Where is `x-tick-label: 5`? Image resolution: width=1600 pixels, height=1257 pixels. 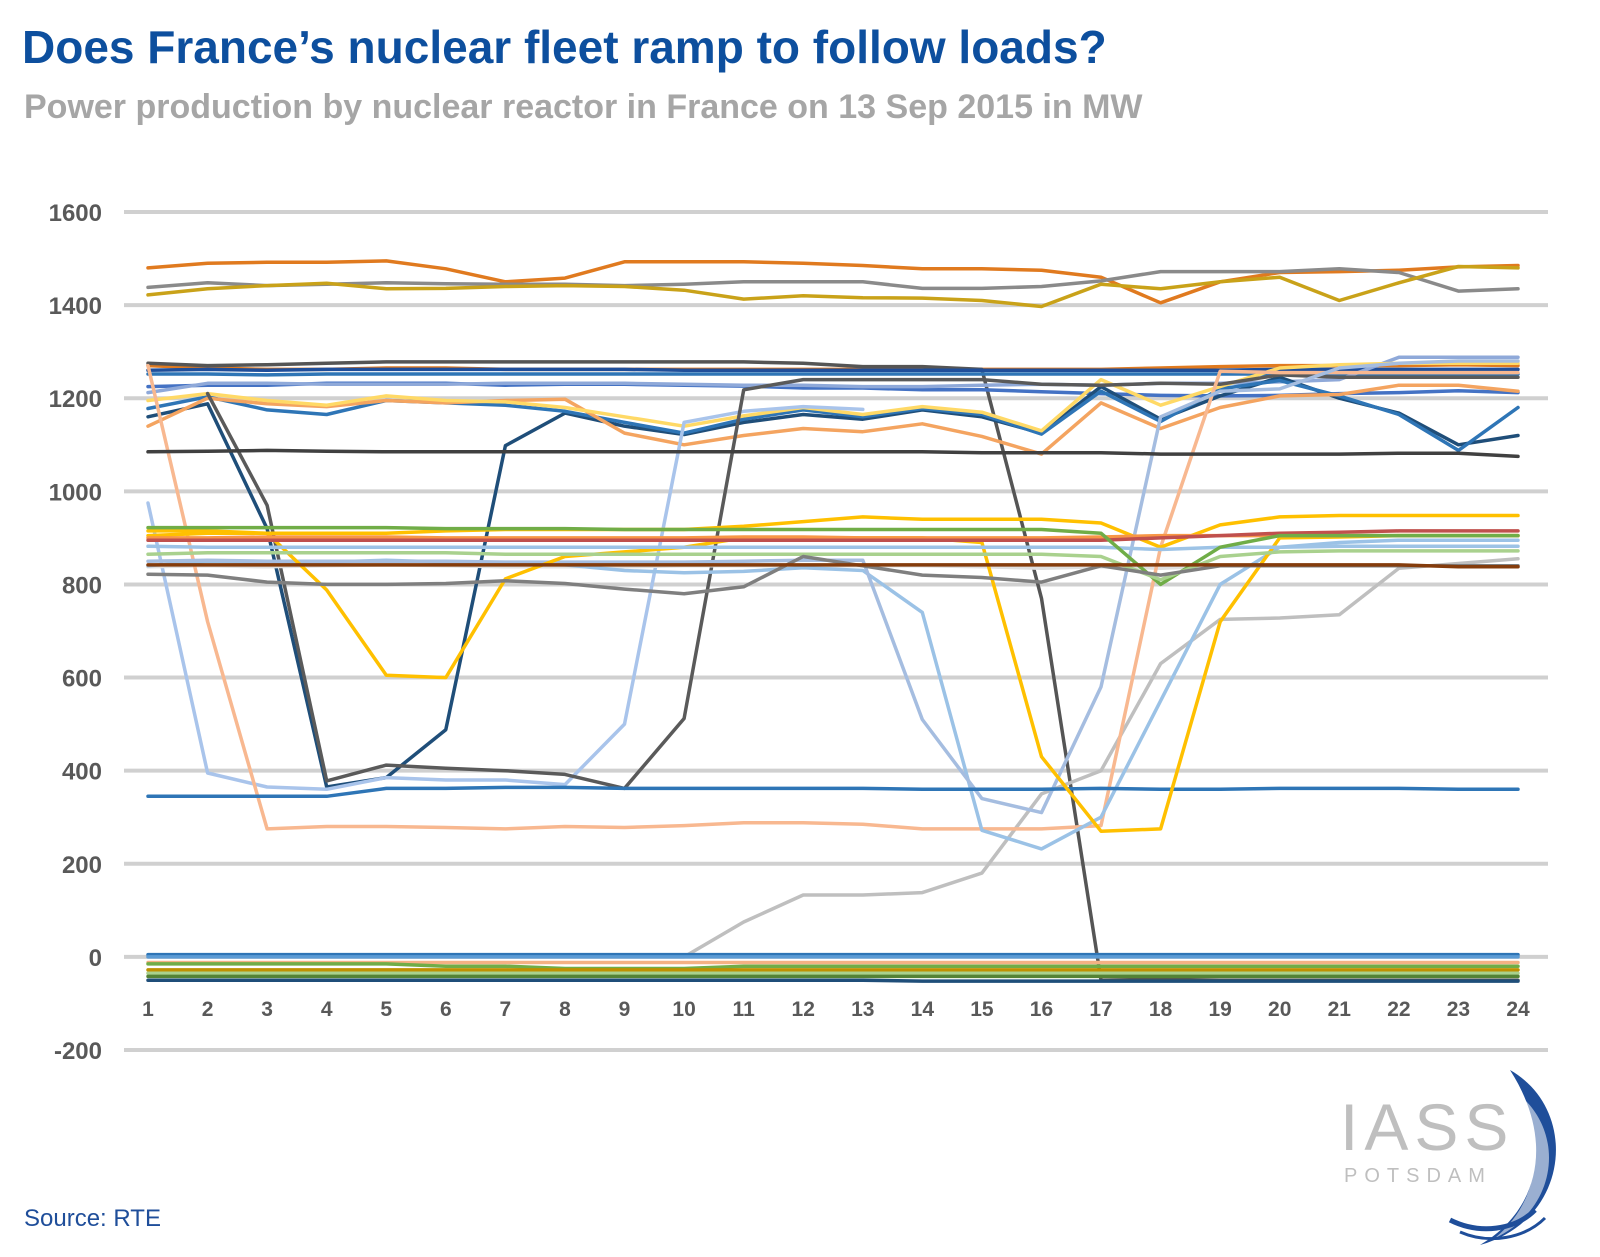
x-tick-label: 5 is located at coordinates (386, 1009).